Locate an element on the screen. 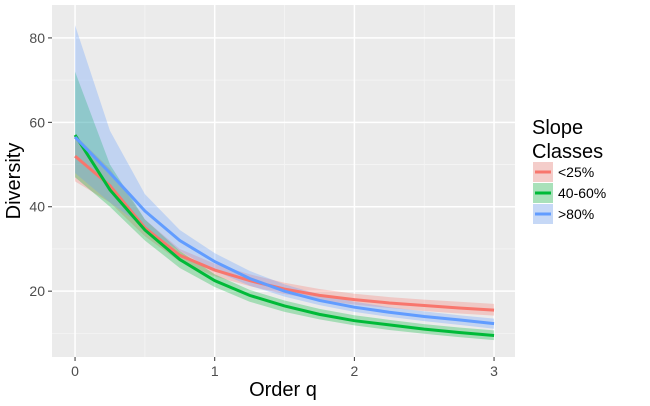 The image size is (650, 406). y-tick-label: 20 is located at coordinates (37, 291).